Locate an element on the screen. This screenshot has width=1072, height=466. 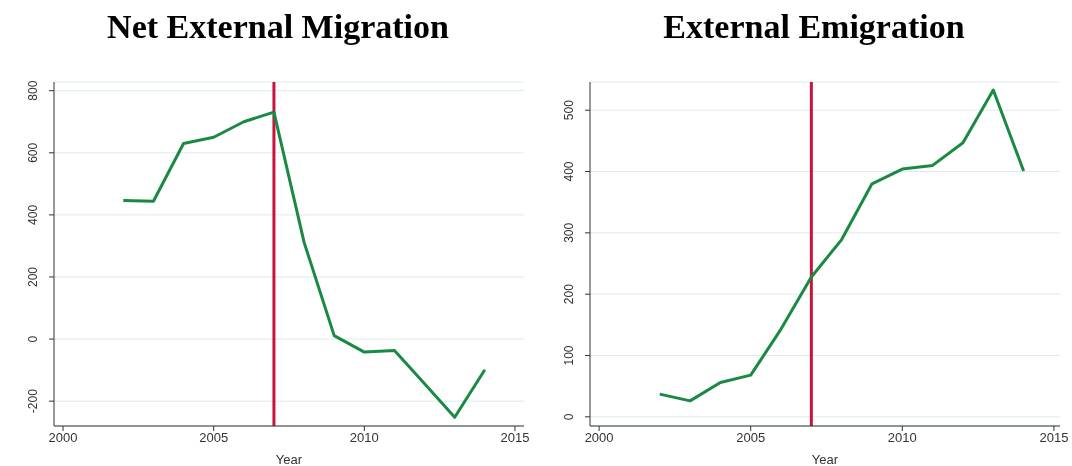
chart-title: Net External Migration is located at coordinates (278, 27).